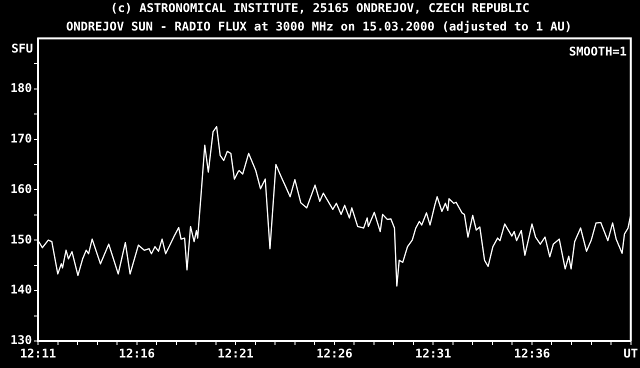 The image size is (640, 368). Describe the element at coordinates (320, 8) in the screenshot. I see `text: (c) ASTRONOMICAL INSTITUTE, 25165 ONDREJOV, CZECH REPUBLIC` at that location.